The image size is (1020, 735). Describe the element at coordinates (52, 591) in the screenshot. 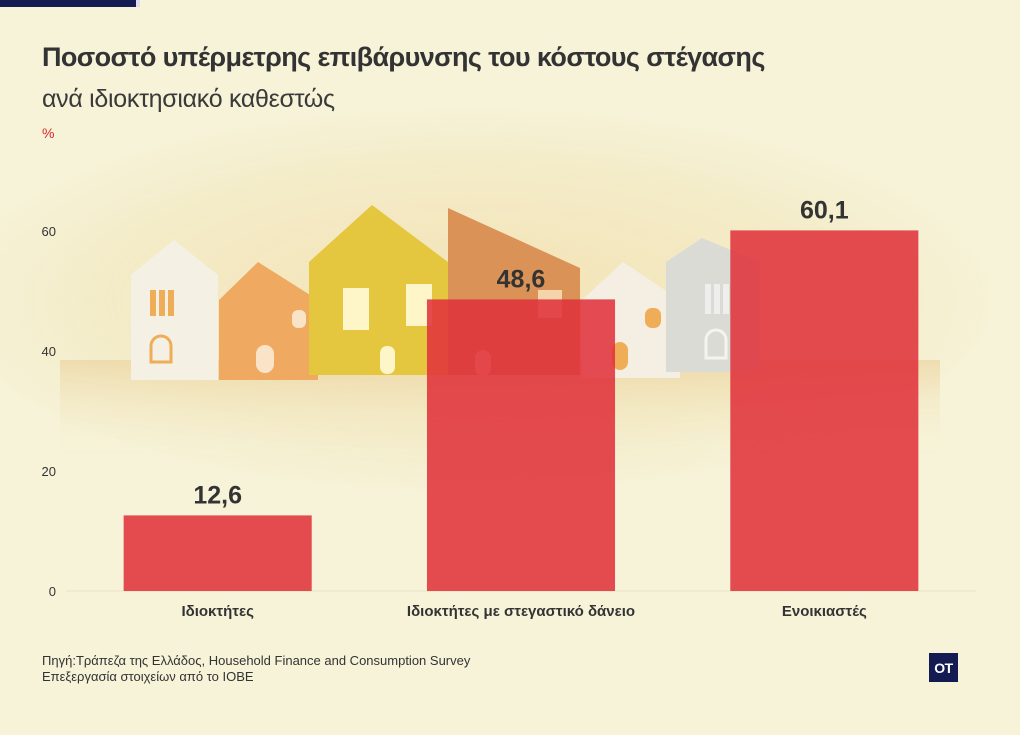

I see `y-tick-label-0: 0` at that location.